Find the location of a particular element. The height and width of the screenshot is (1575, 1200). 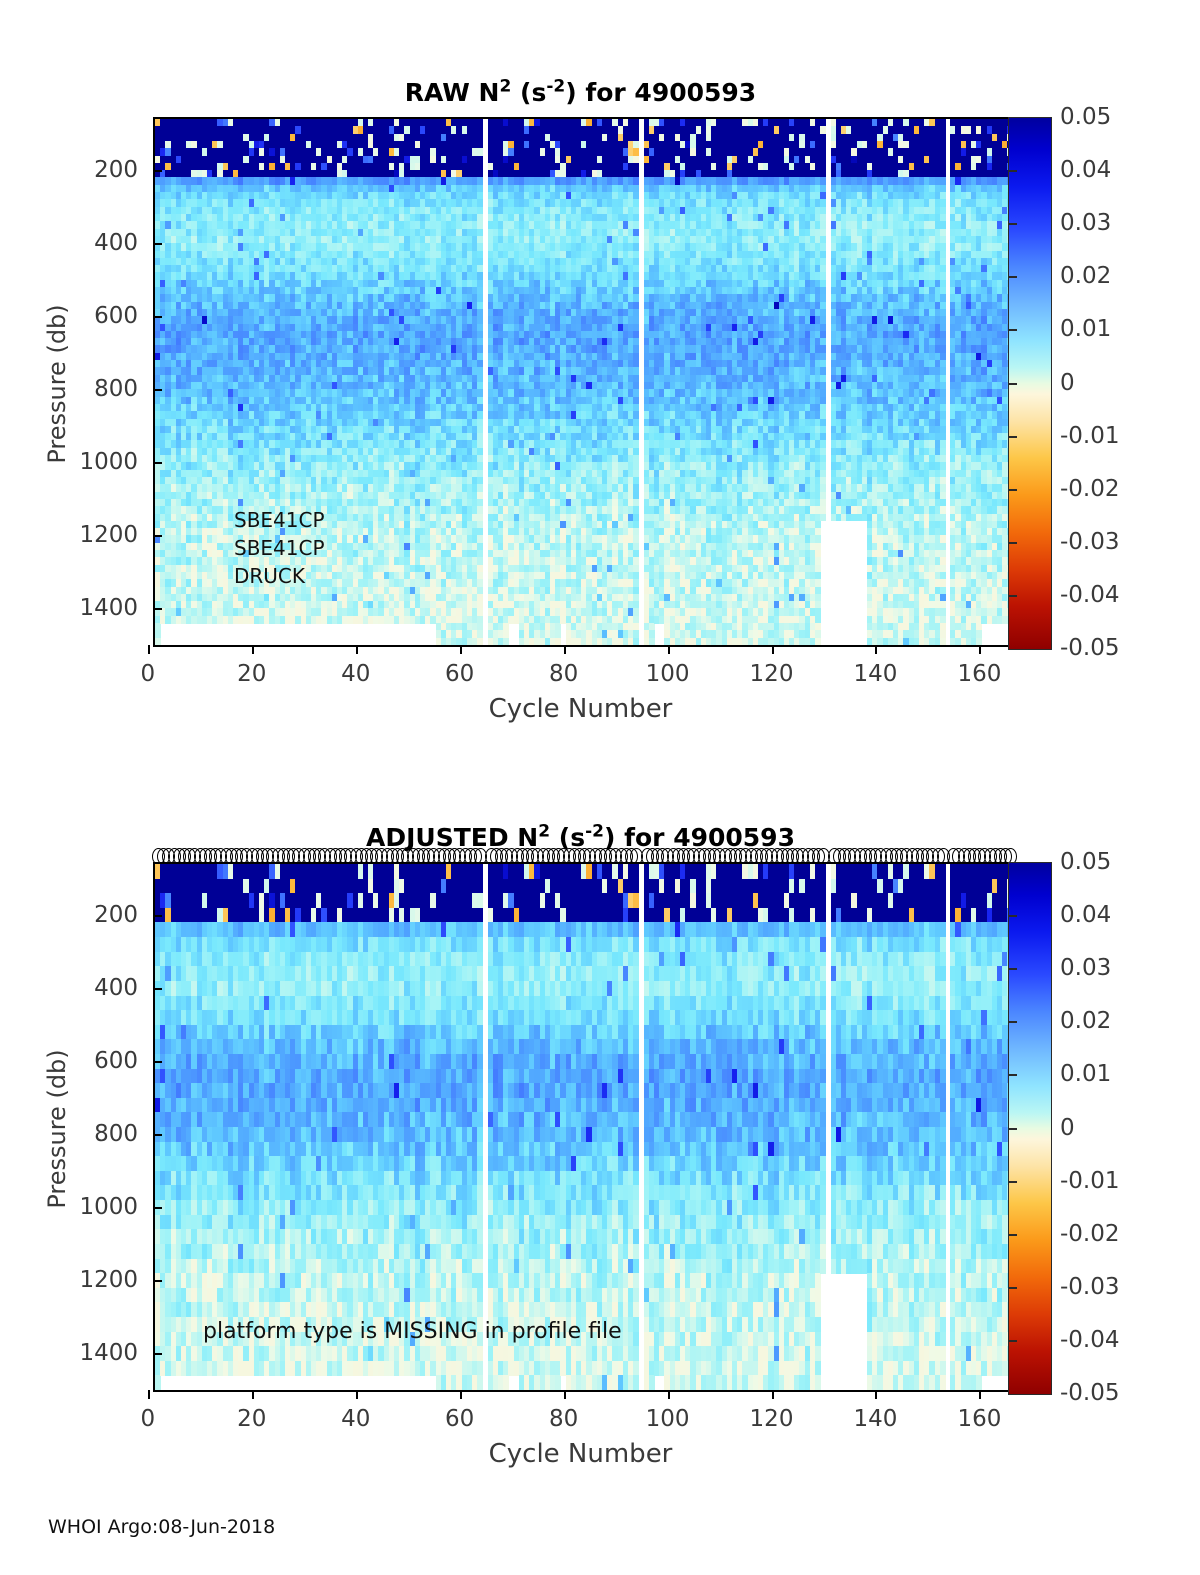

colorbar-tick-label: -0.02 is located at coordinates (1090, 1234).